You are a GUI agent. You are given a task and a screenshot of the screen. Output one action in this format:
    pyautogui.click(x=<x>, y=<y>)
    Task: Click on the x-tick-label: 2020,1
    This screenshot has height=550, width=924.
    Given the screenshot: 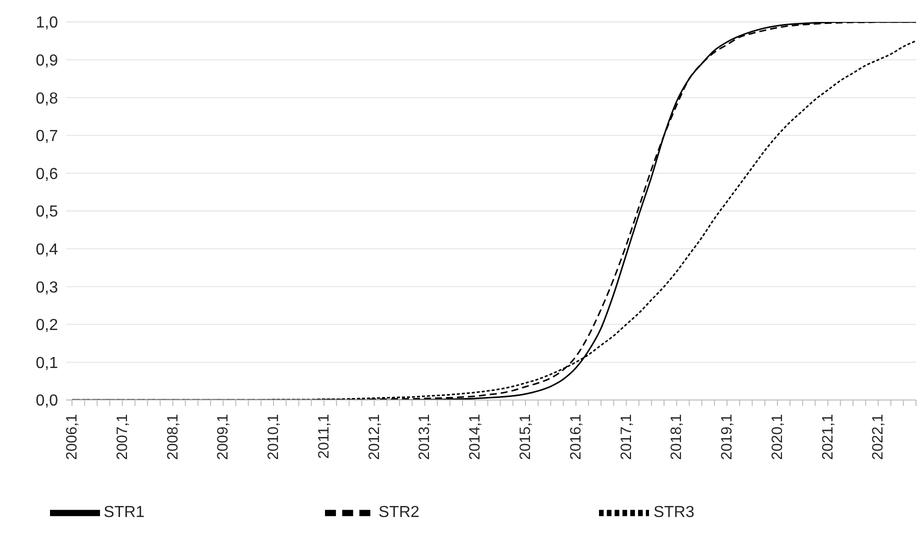 What is the action you would take?
    pyautogui.click(x=777, y=437)
    